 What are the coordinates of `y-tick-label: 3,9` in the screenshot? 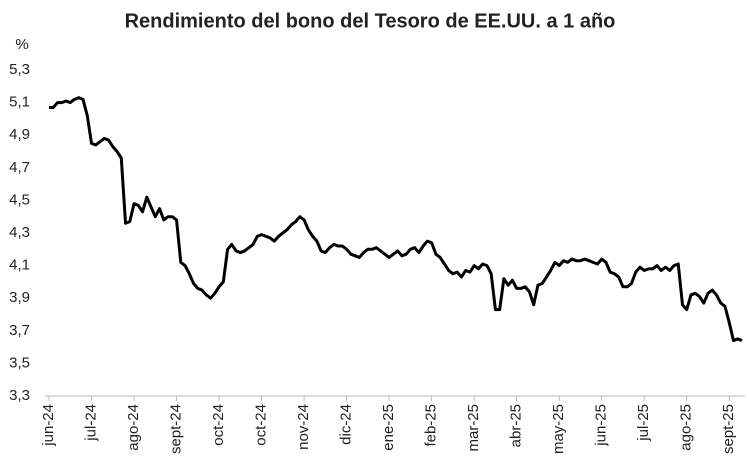 It's located at (19, 297).